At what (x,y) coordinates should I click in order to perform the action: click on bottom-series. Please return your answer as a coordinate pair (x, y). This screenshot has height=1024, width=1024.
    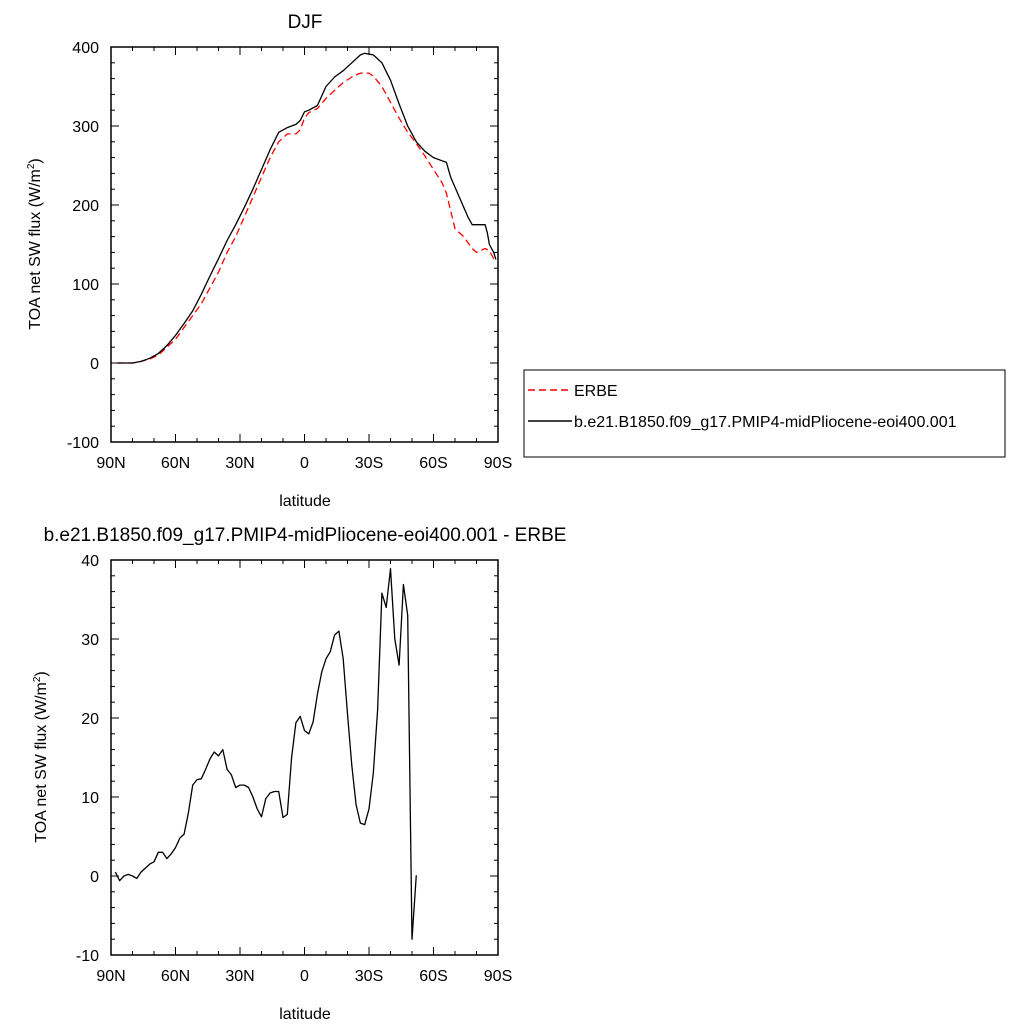
    Looking at the image, I should click on (265, 754).